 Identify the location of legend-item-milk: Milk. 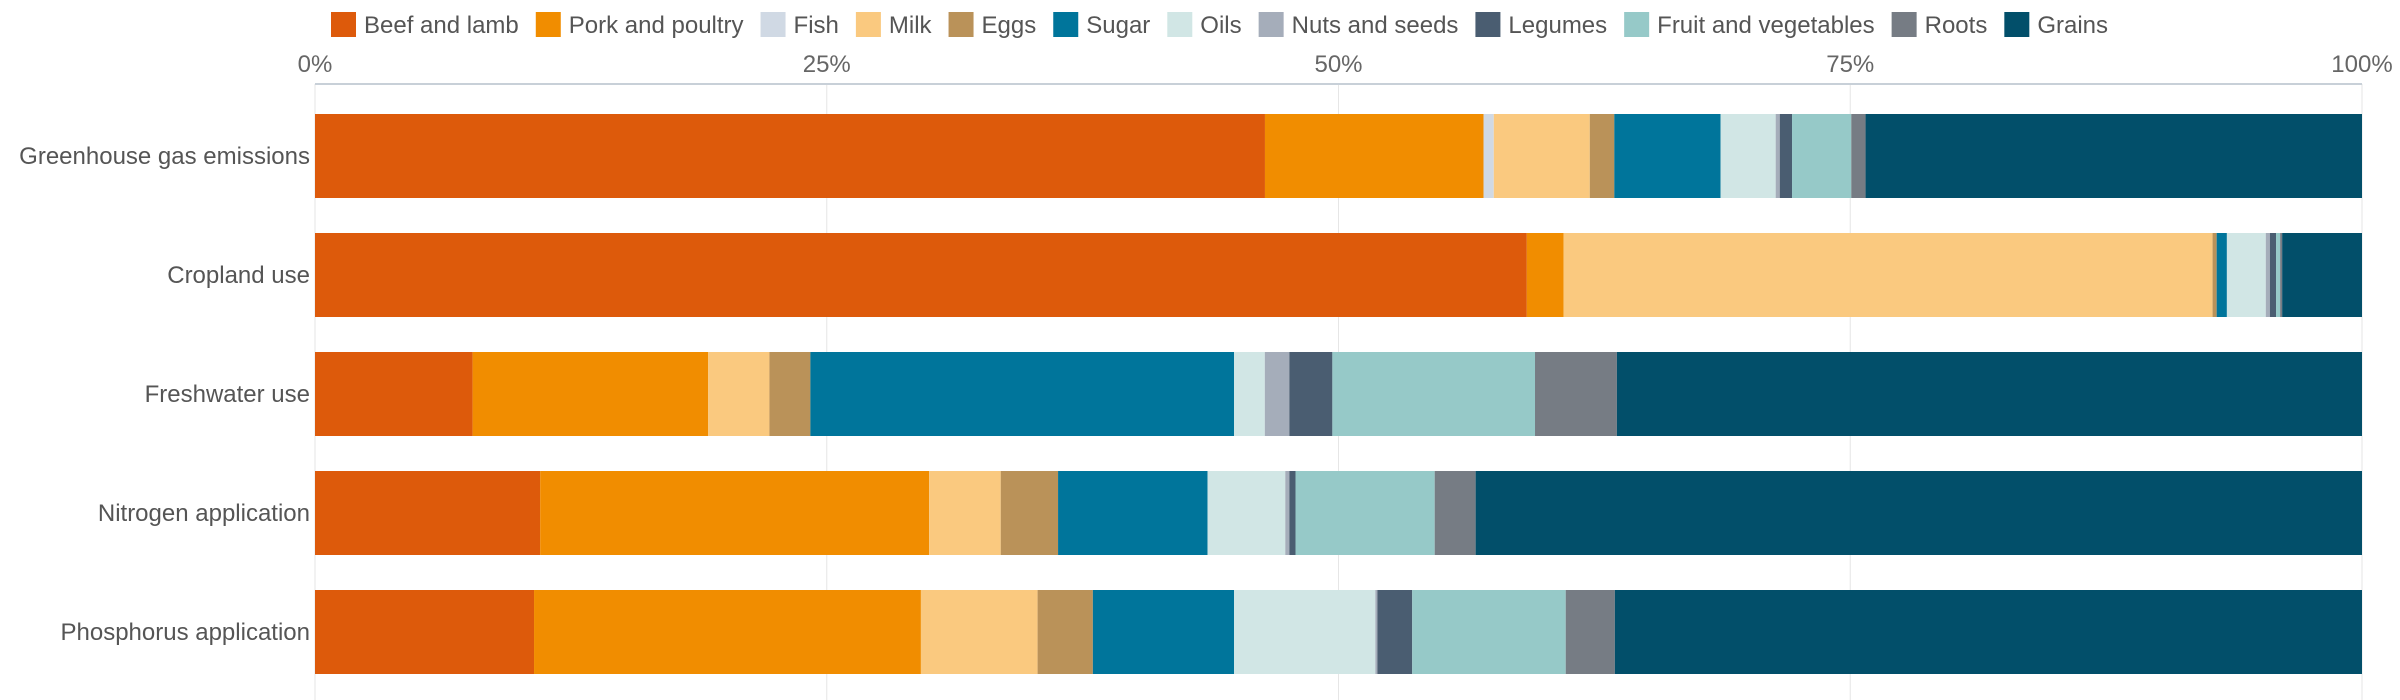
(894, 25).